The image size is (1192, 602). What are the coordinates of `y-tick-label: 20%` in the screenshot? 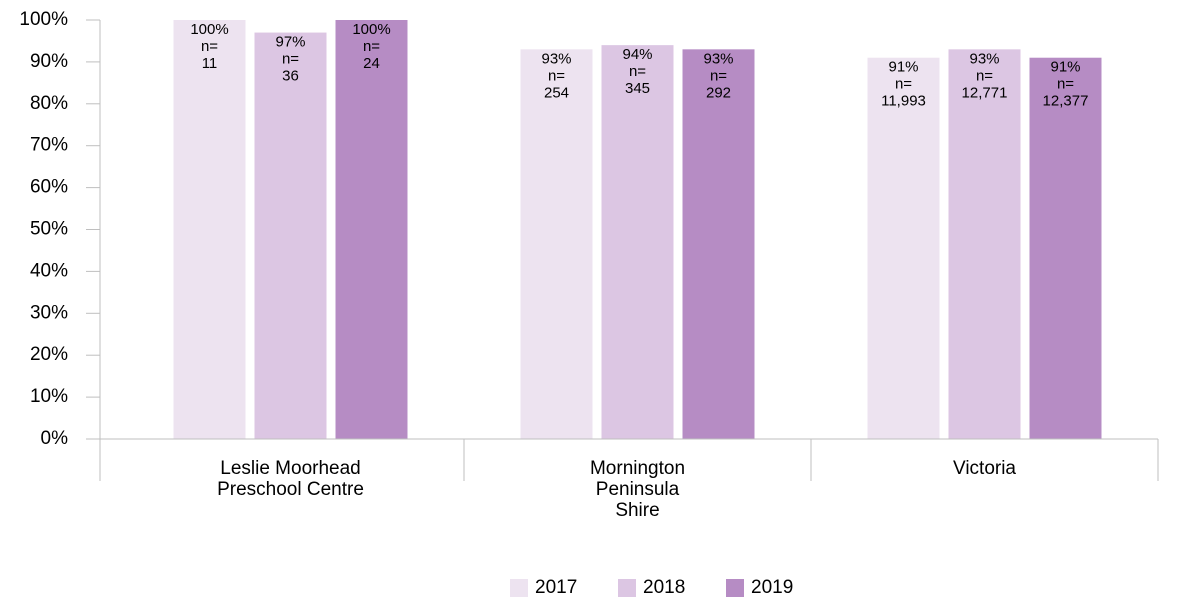 It's located at (49, 354).